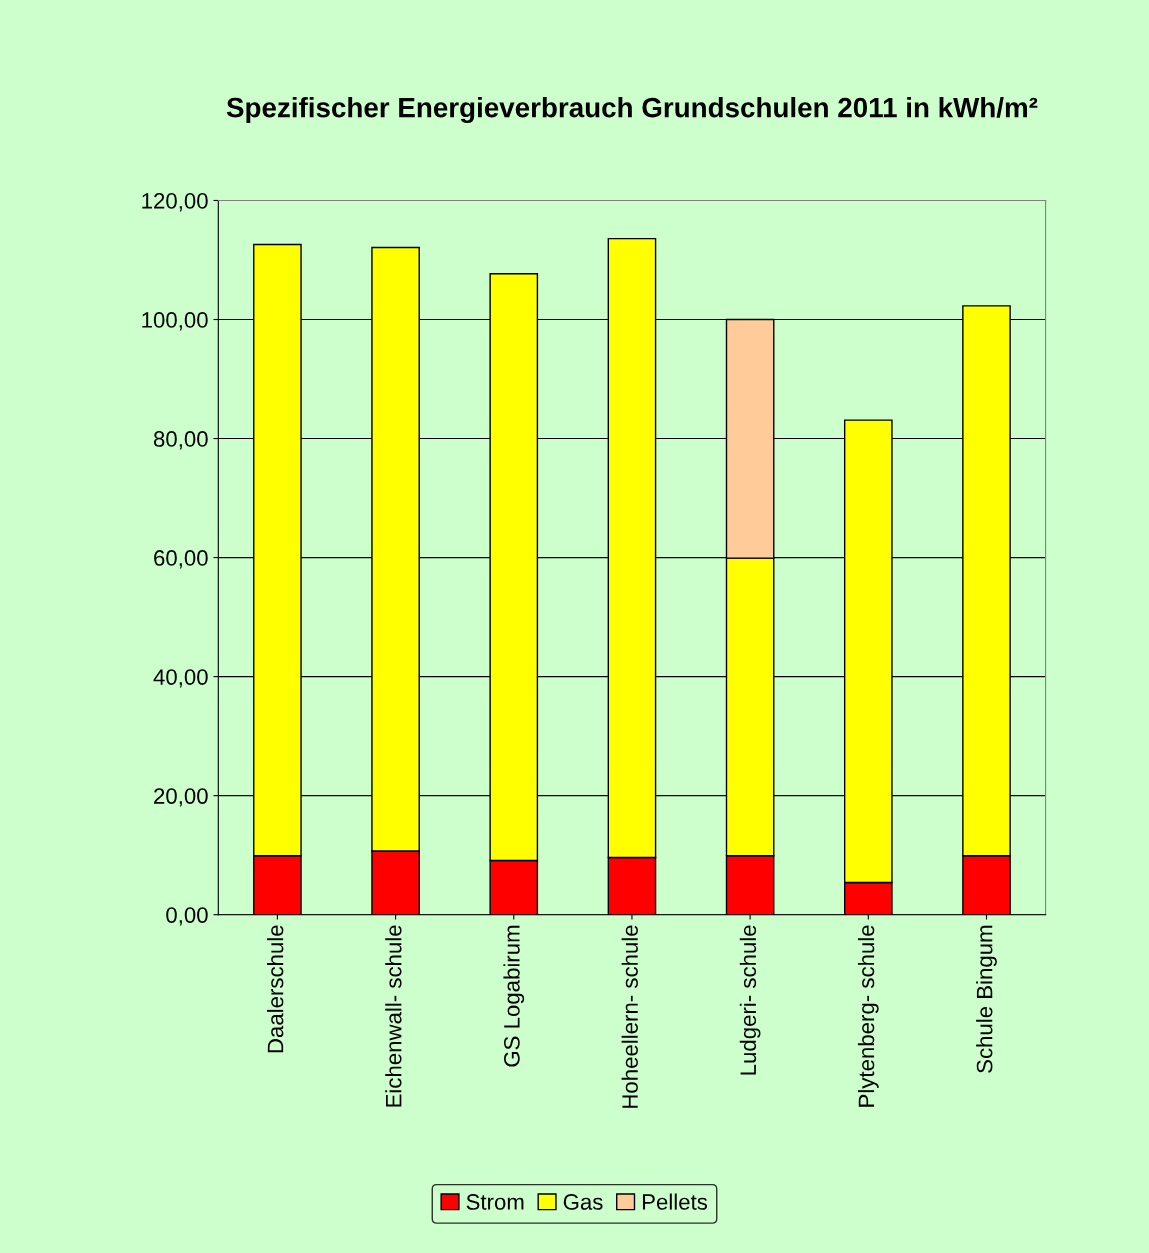  I want to click on legend-label: Gas, so click(583, 1202).